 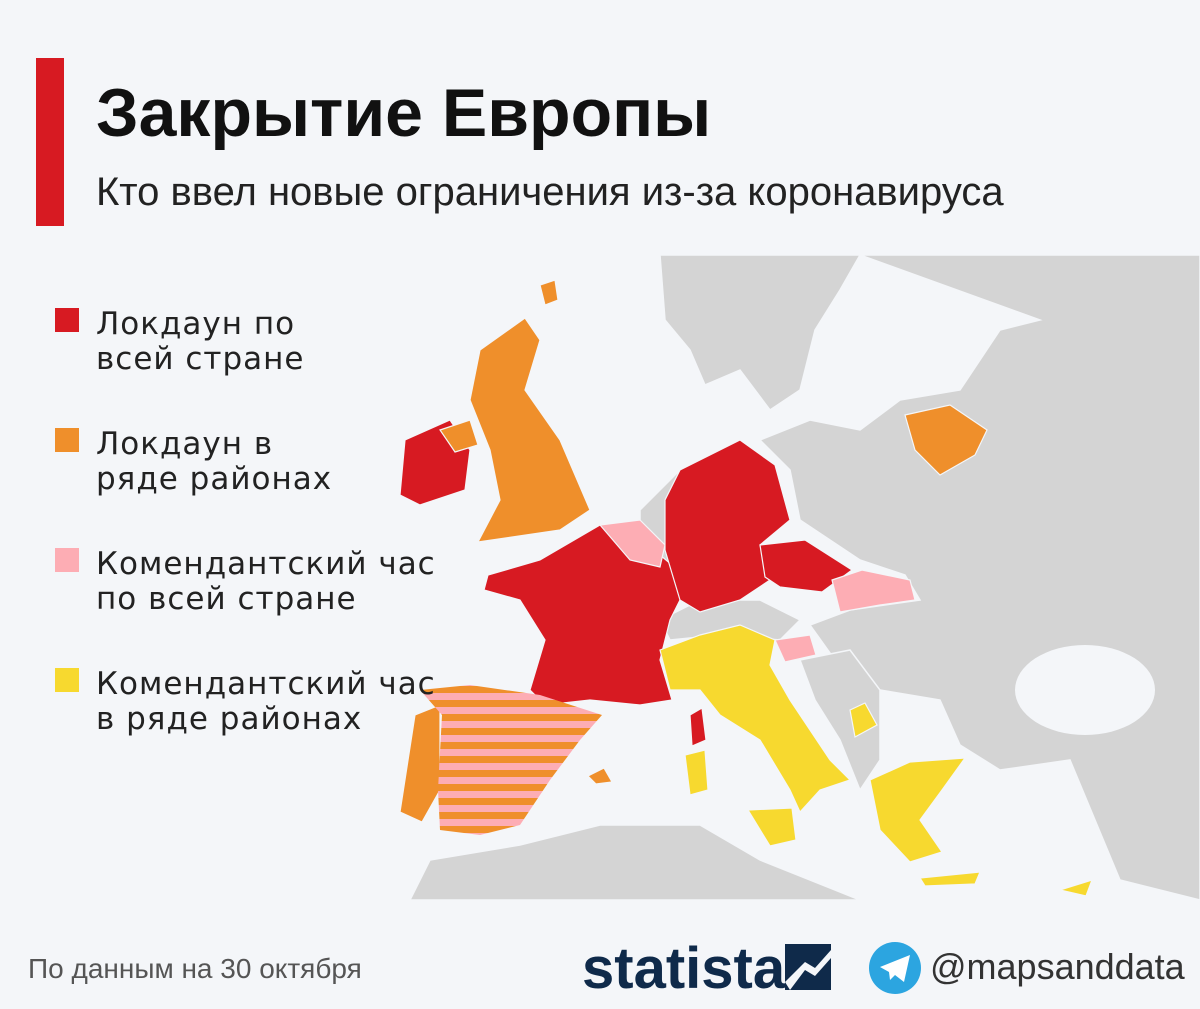 I want to click on legend-label: всей стране, so click(x=200, y=359).